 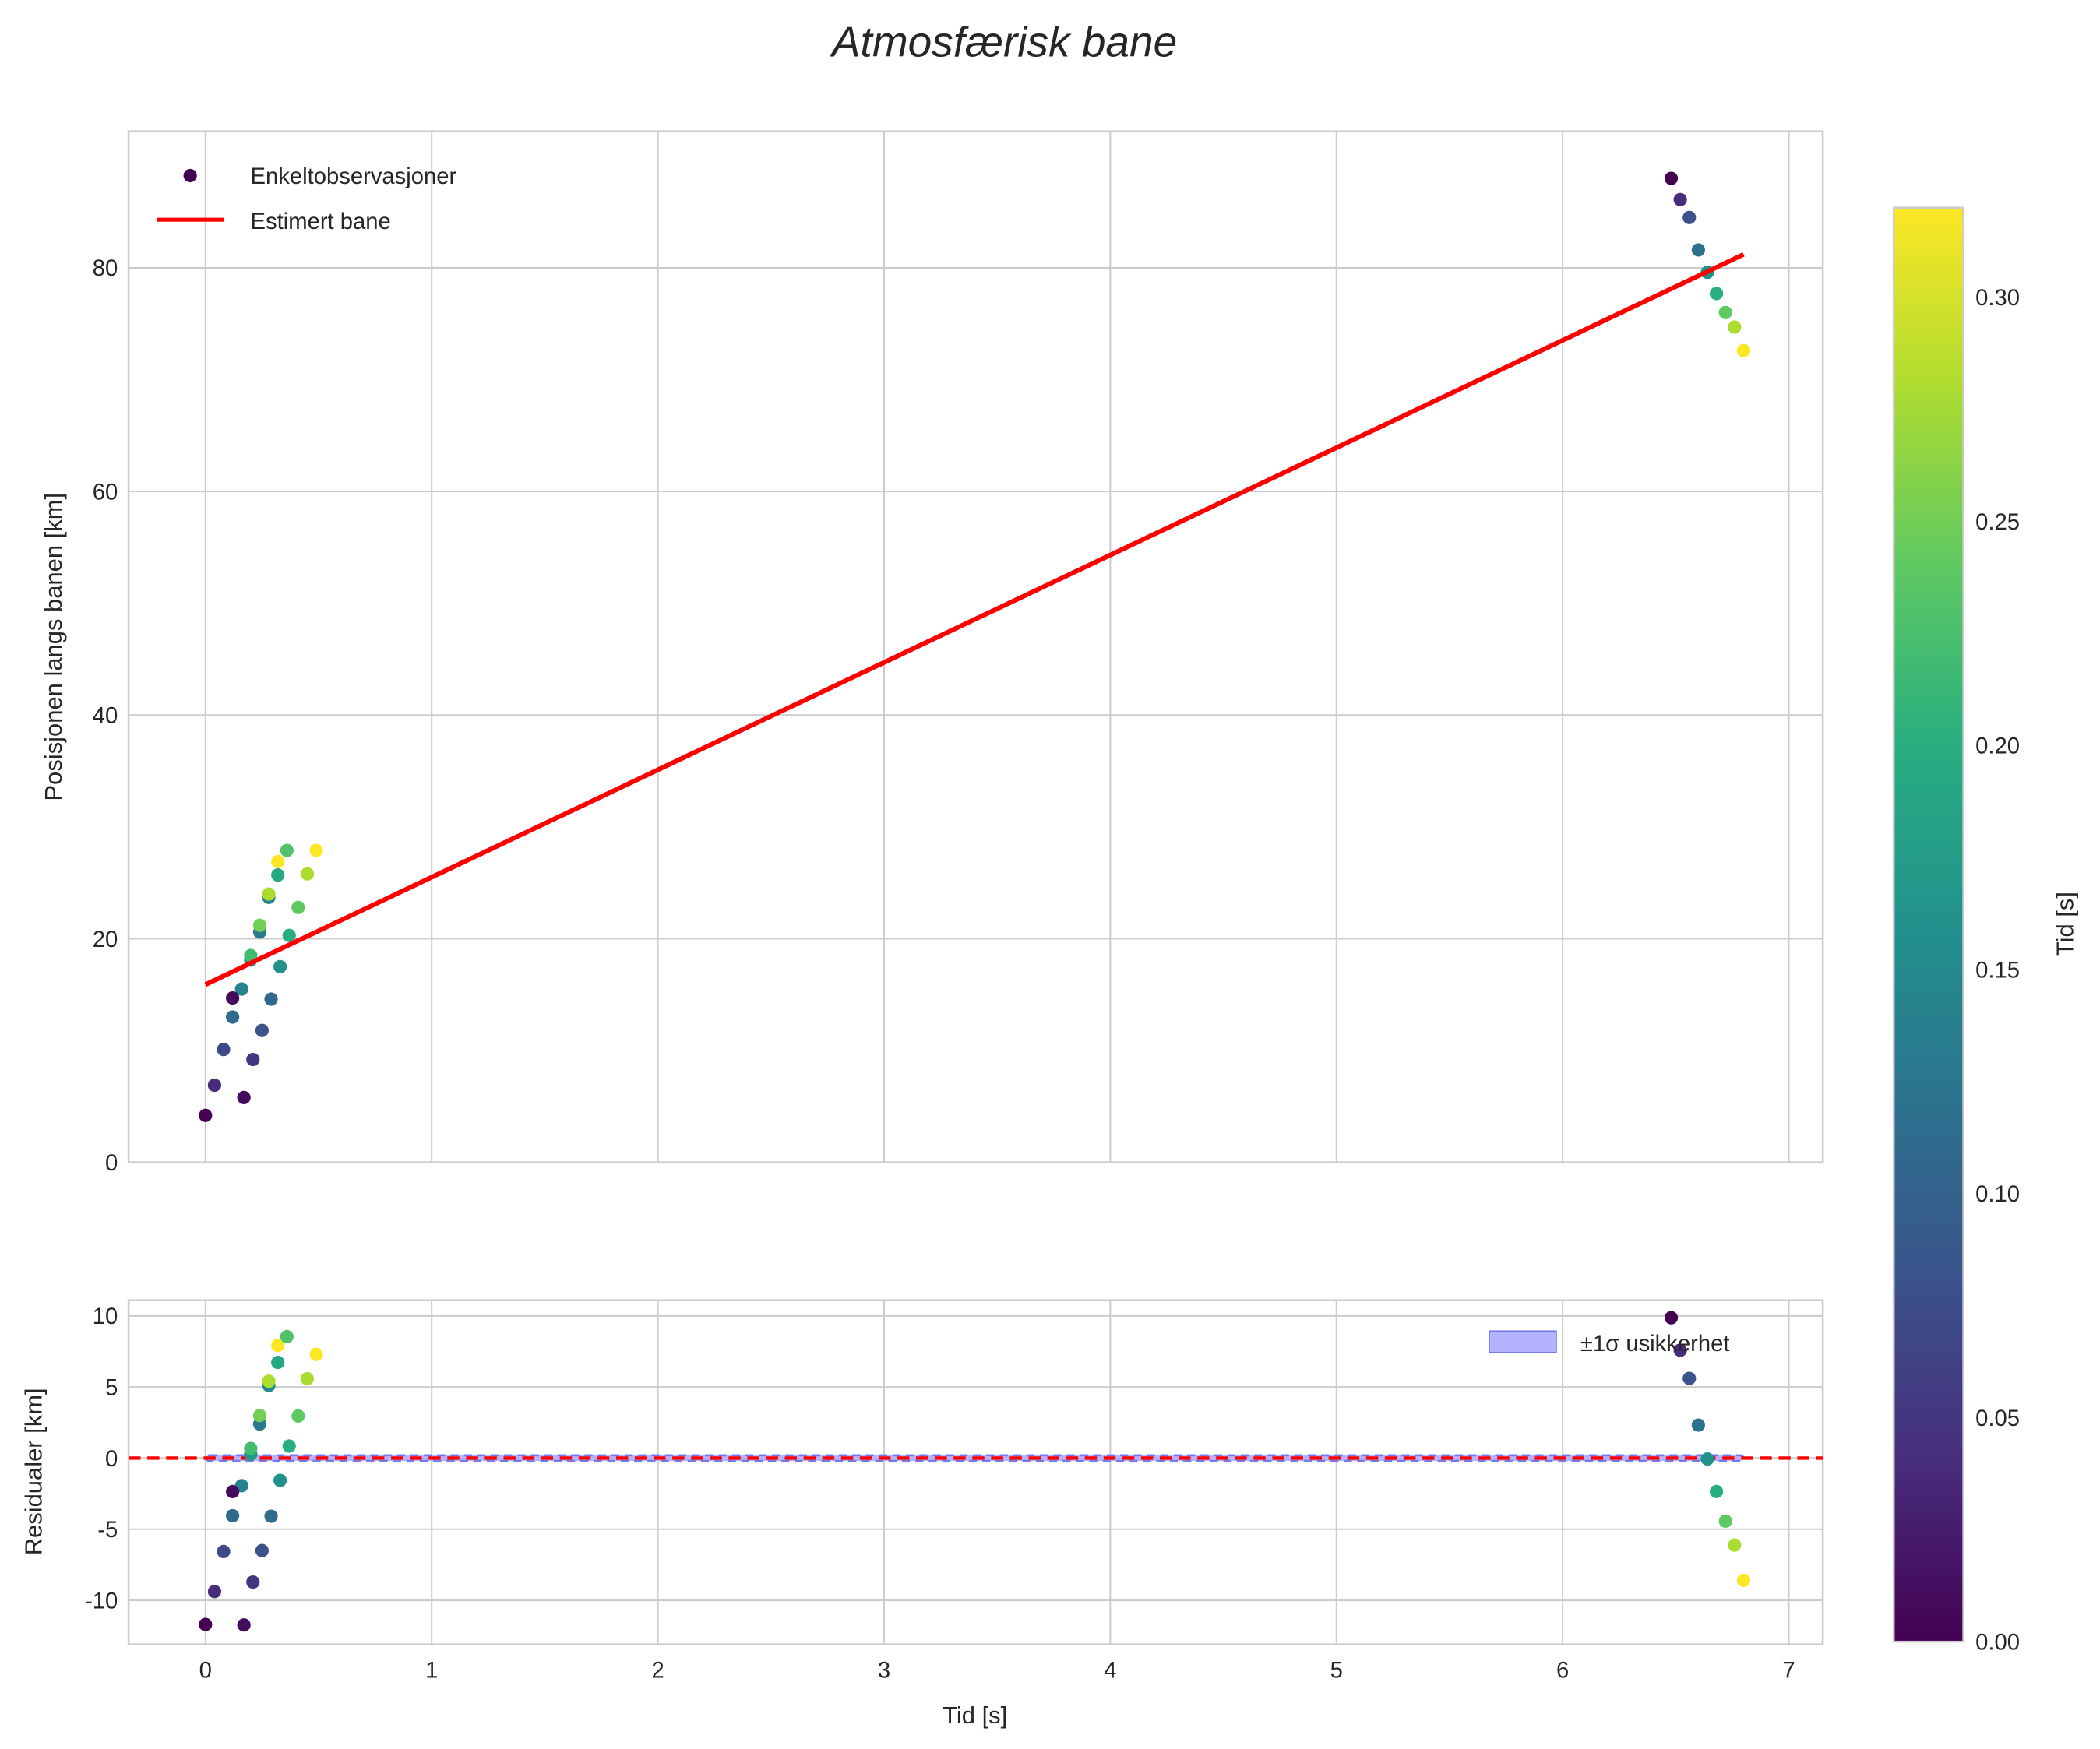 What do you see at coordinates (33, 1471) in the screenshot?
I see `y-axis-label-residuals: Residualer [km]` at bounding box center [33, 1471].